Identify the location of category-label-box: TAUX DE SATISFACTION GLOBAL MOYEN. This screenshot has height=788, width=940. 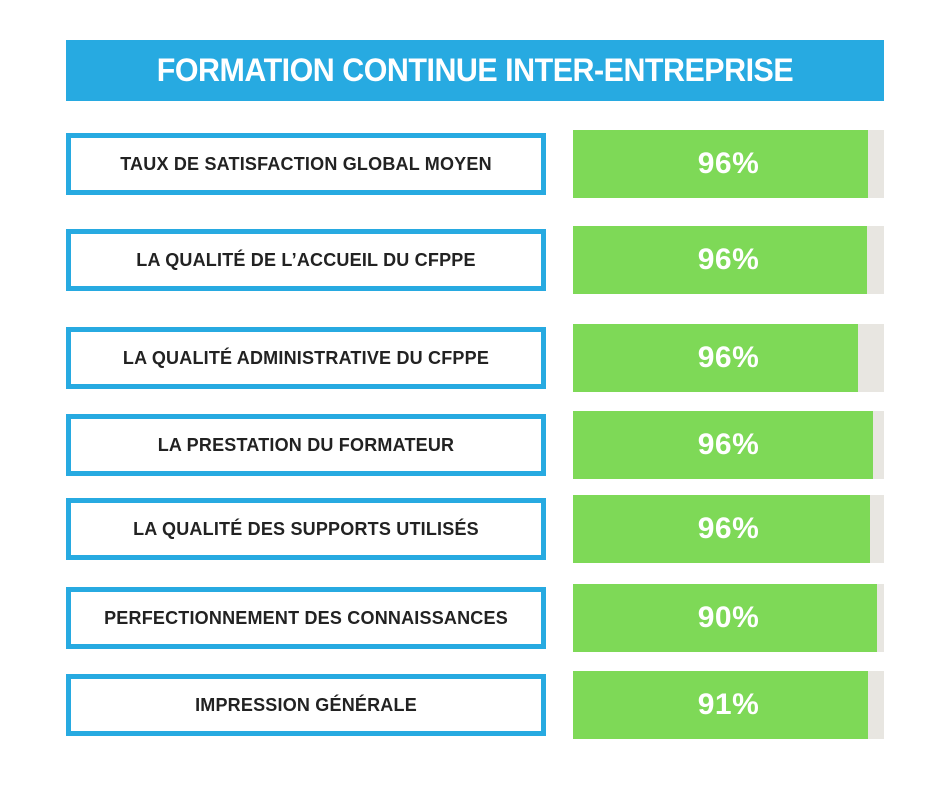
(306, 164).